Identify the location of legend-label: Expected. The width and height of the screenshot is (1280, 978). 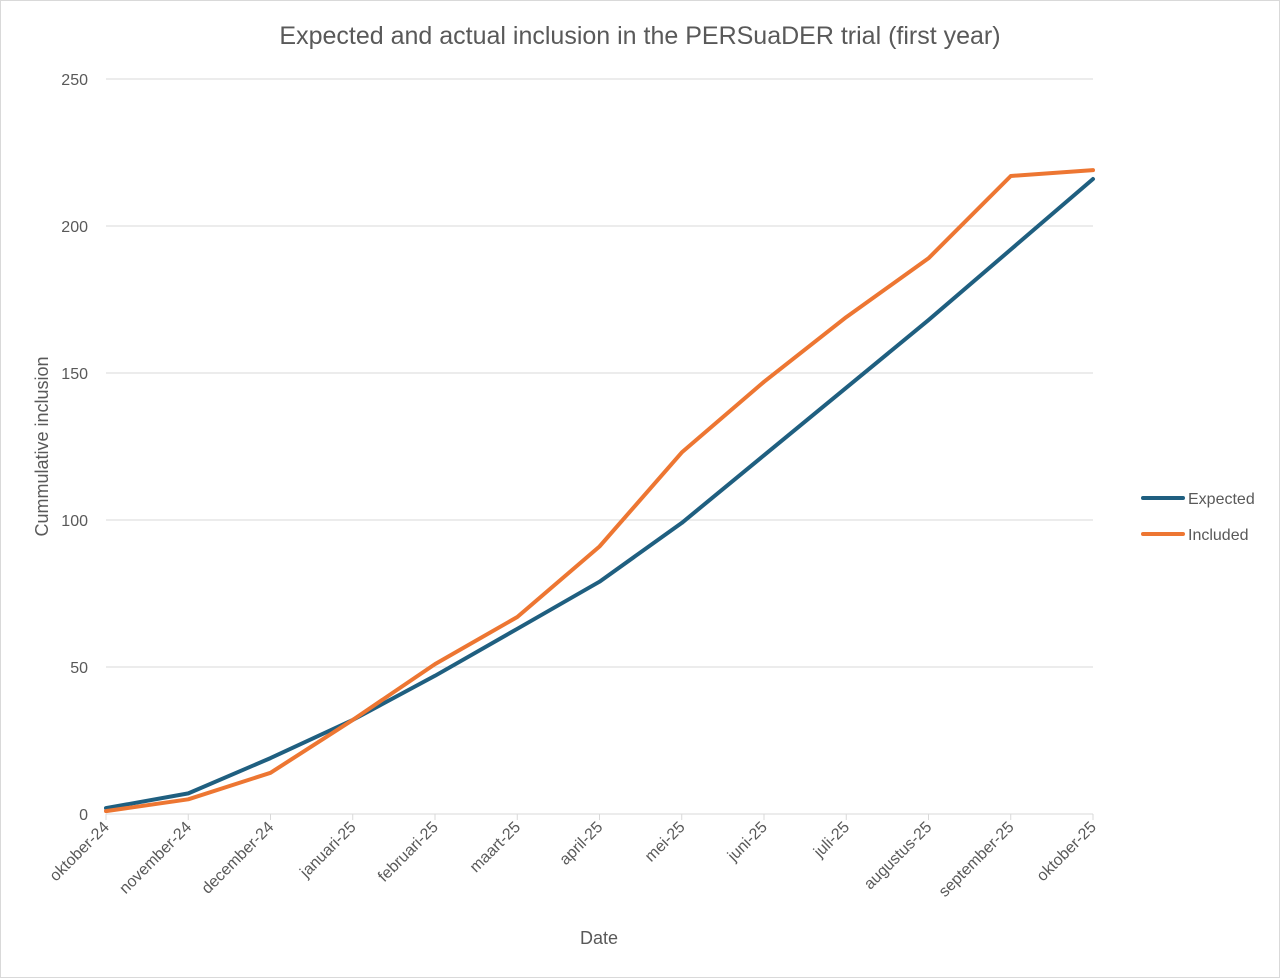
(1221, 499).